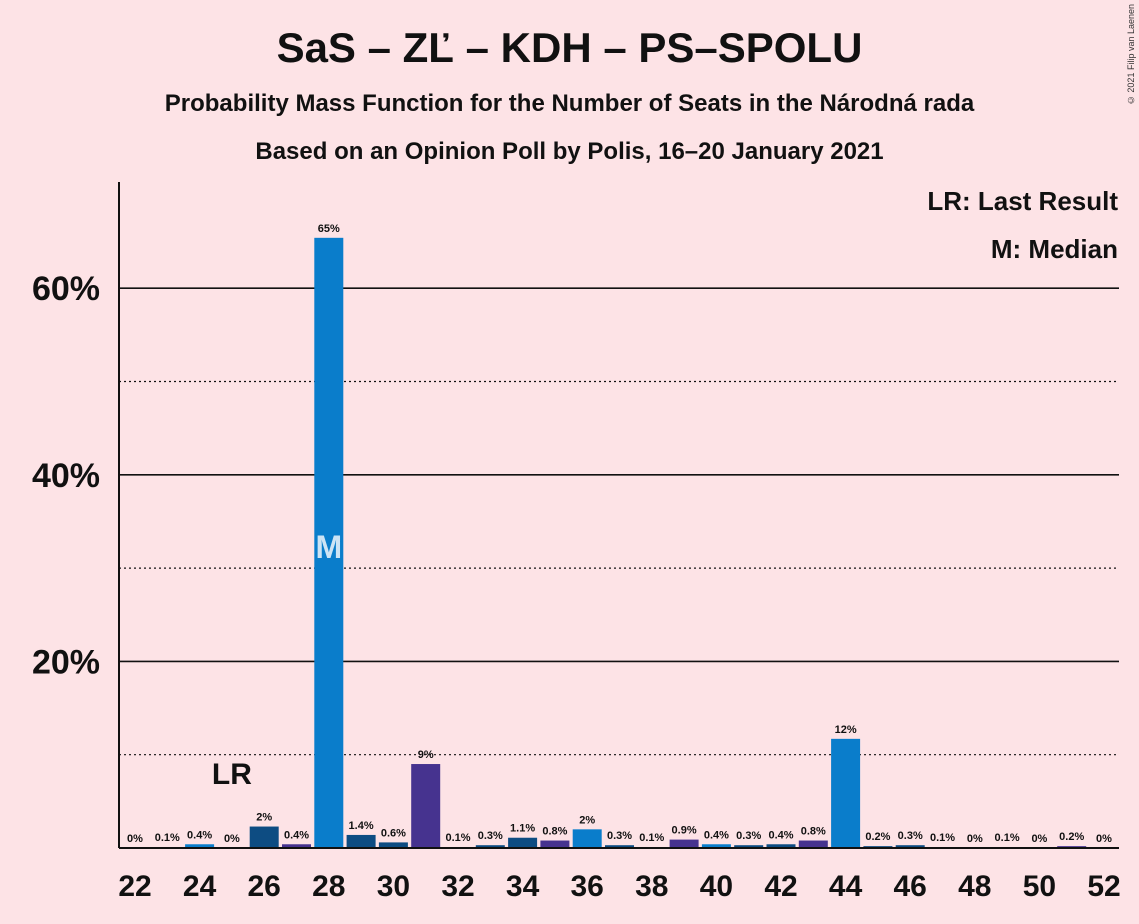 The image size is (1139, 924). I want to click on last-result-marker: LR, so click(232, 774).